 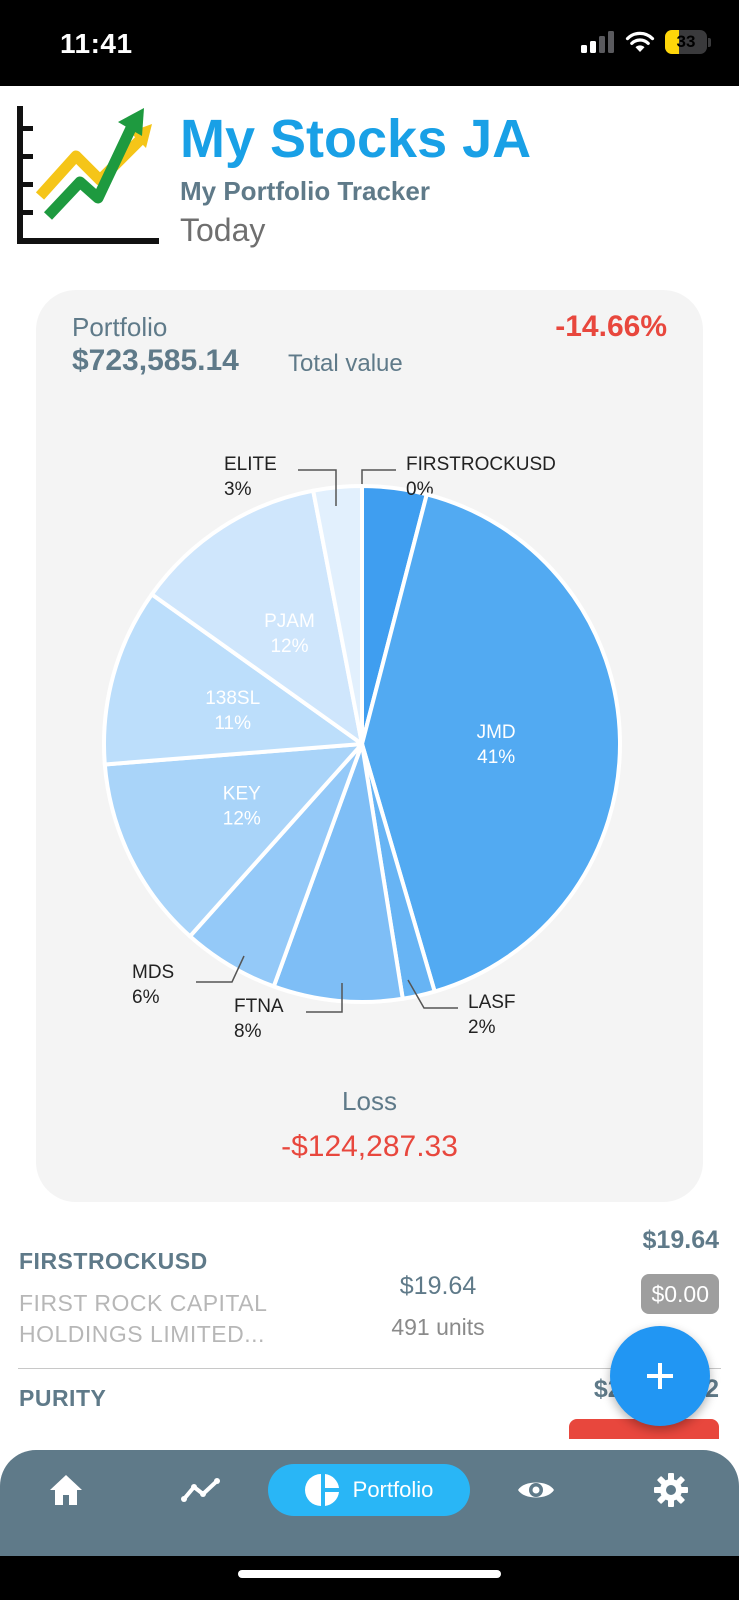 I want to click on battery-icon: 33, so click(x=688, y=42).